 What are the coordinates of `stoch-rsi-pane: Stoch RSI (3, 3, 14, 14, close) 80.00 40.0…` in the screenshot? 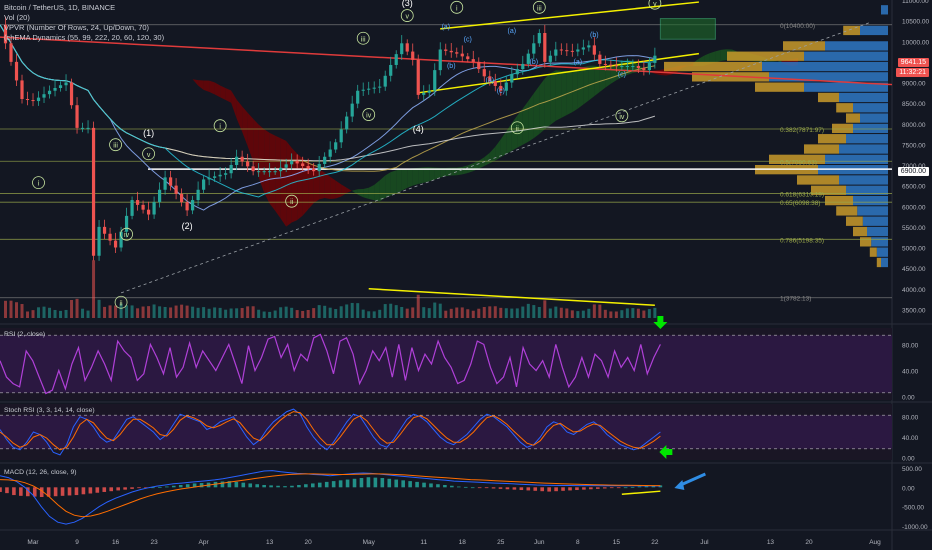 It's located at (459, 433).